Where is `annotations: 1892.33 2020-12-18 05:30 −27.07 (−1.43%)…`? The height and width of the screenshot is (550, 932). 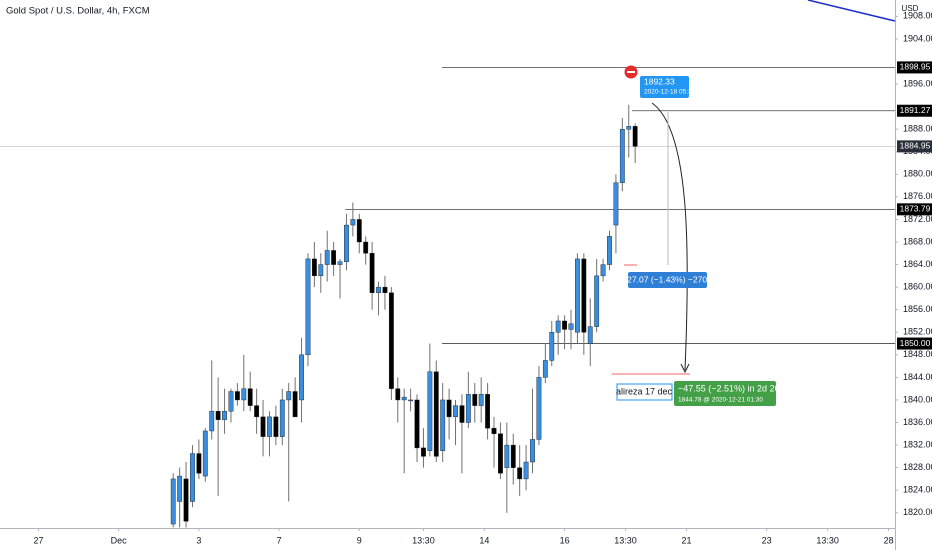
annotations: 1892.33 2020-12-18 05:30 −27.07 (−1.43%)… is located at coordinates (698, 235).